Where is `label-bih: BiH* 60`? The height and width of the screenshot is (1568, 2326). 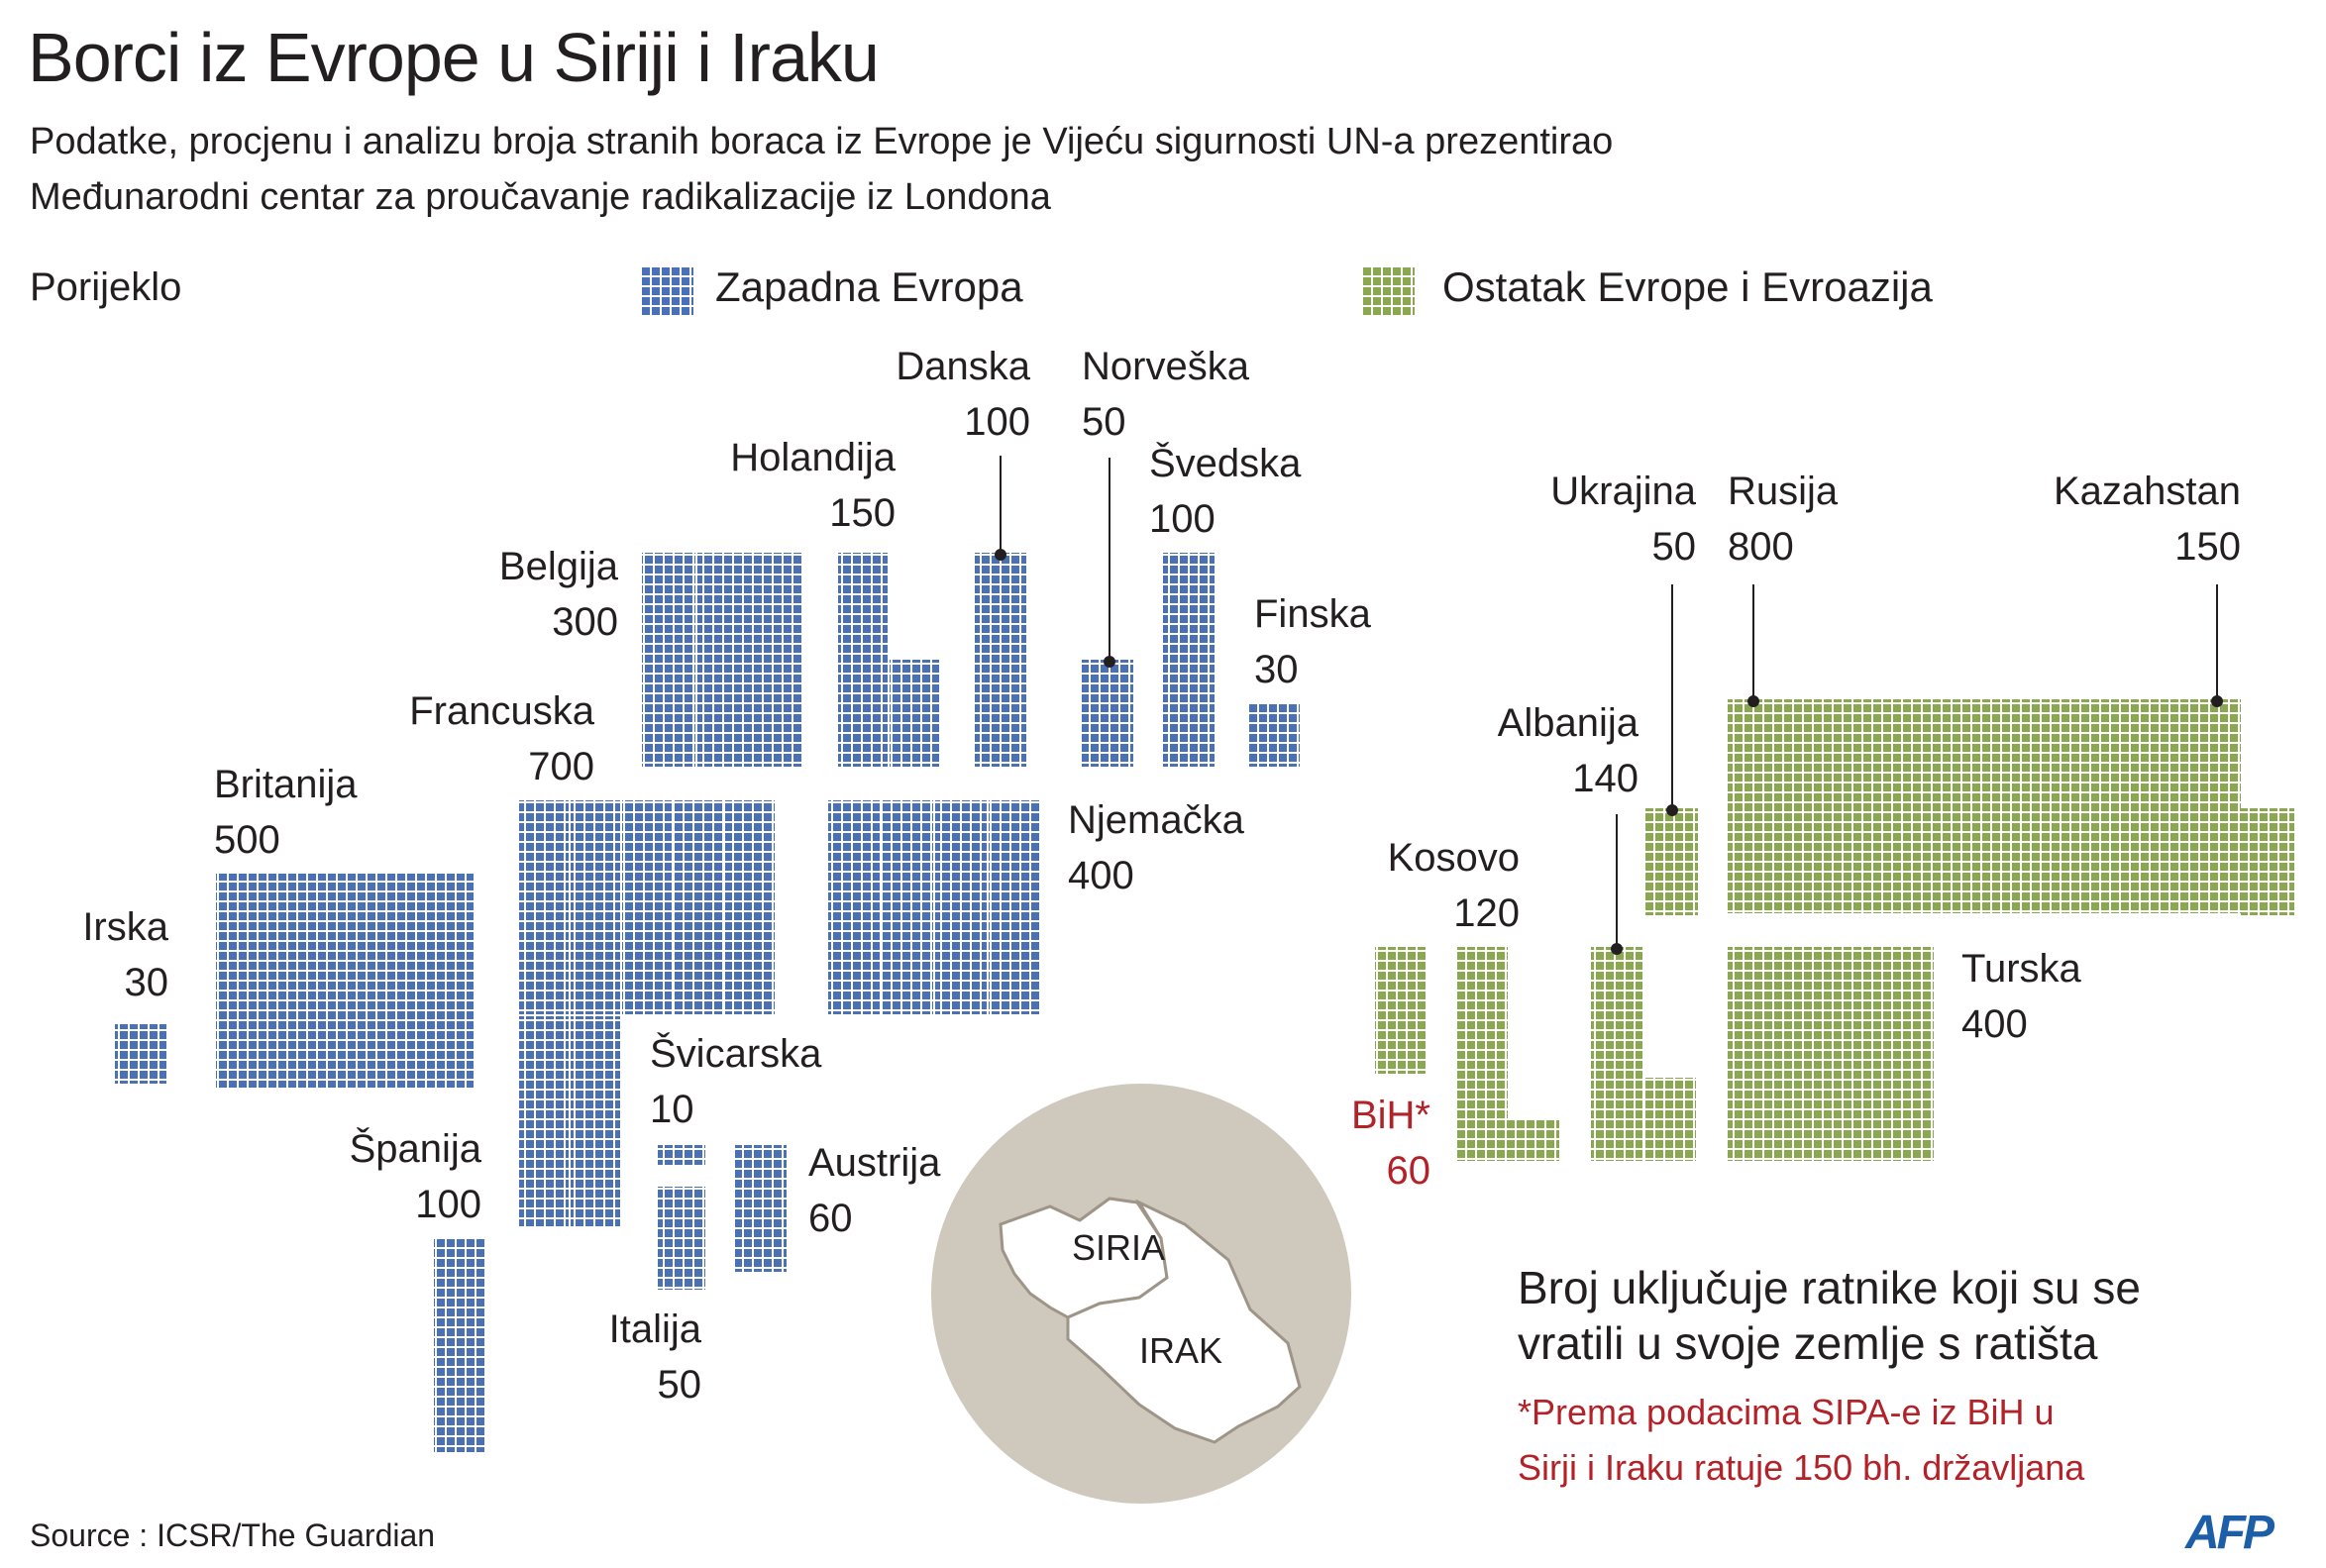
label-bih: BiH* 60 is located at coordinates (1390, 1144).